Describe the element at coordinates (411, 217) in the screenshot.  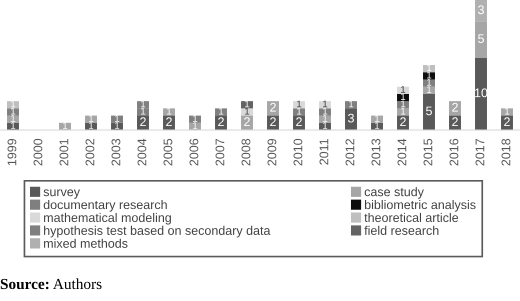
I see `legend-label: theoretical article` at that location.